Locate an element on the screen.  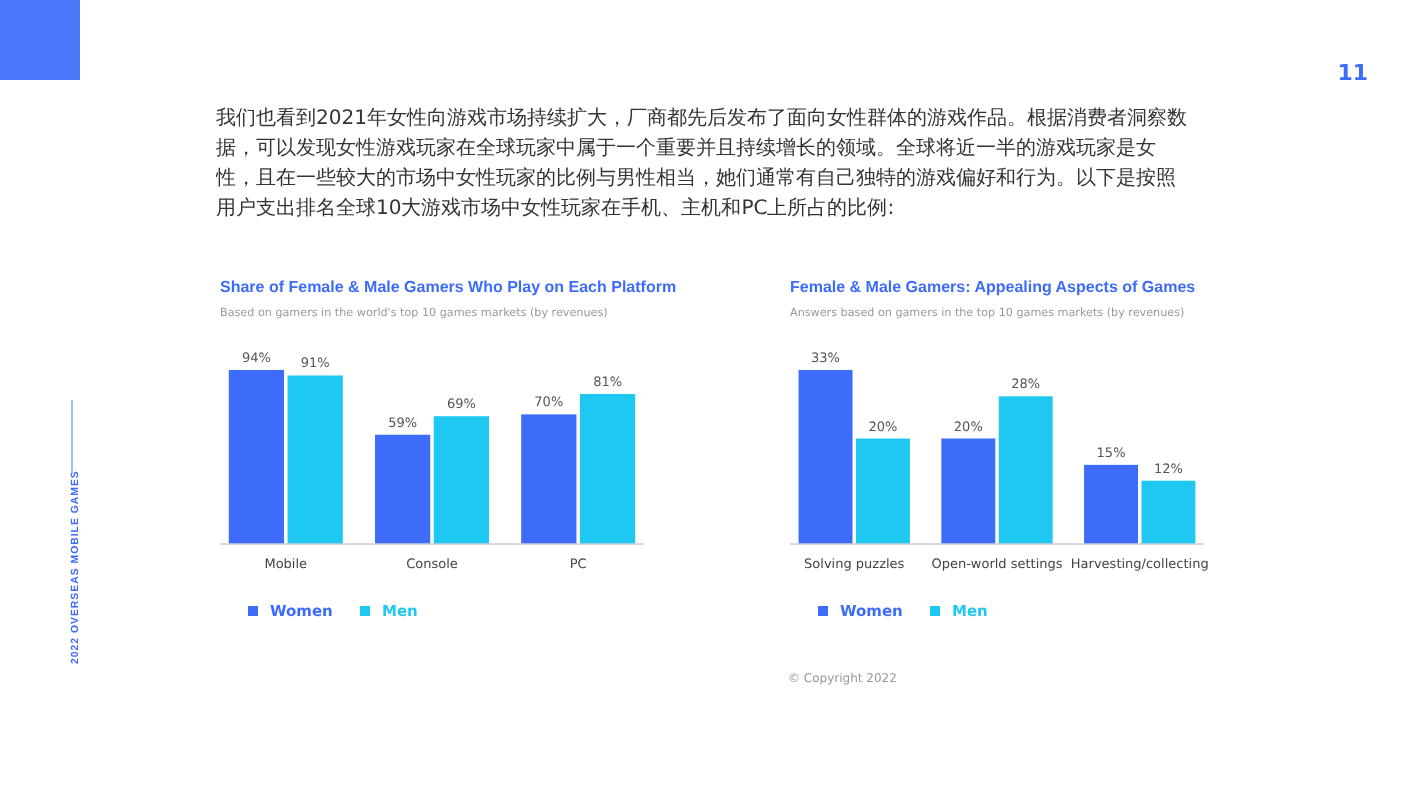
chart-title: Share of Female & Male Gamers Who Play on Each Platform is located at coordinates (448, 287).